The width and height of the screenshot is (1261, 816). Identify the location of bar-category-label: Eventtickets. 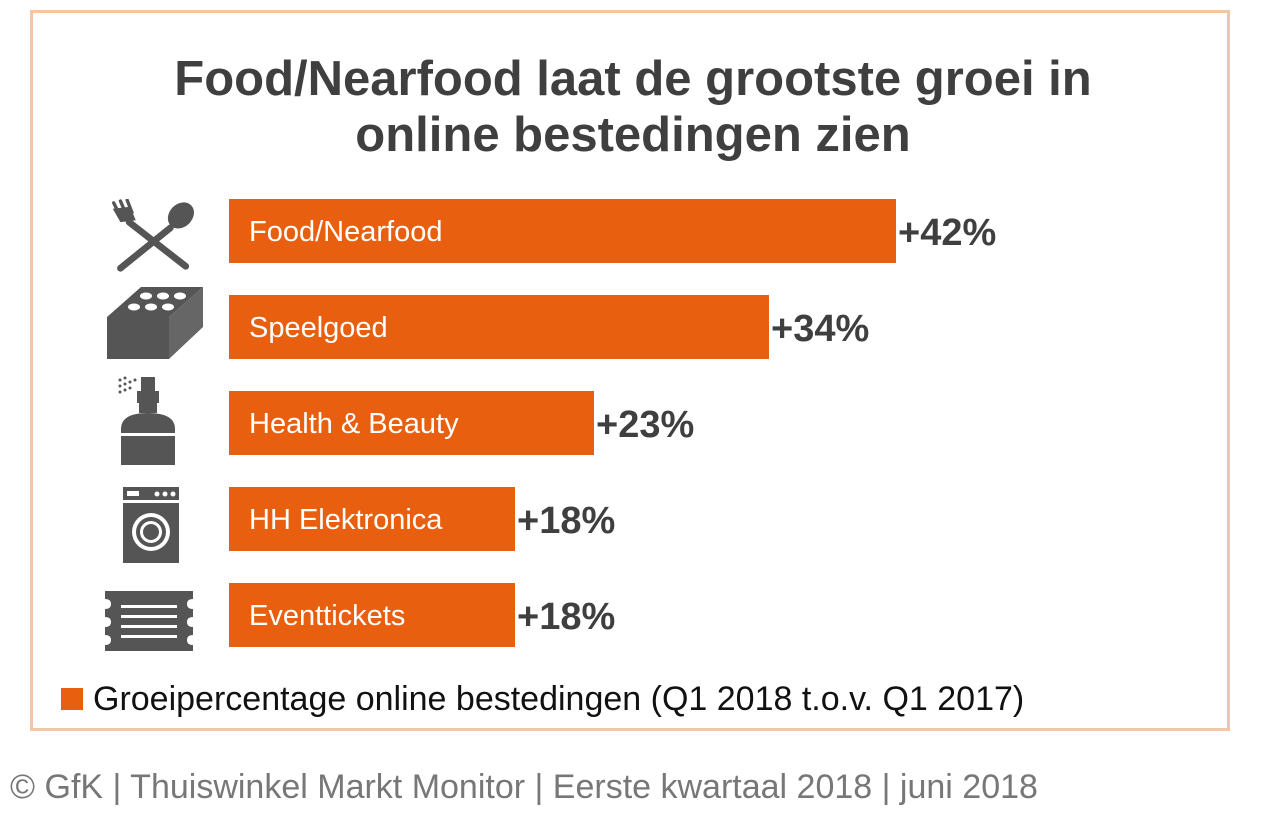
(327, 616).